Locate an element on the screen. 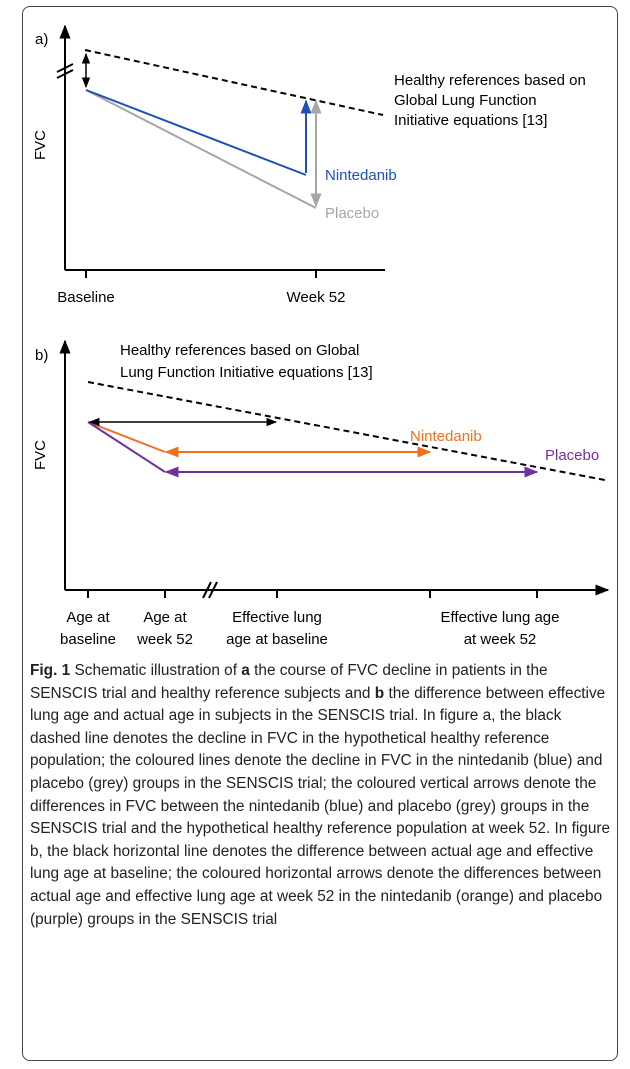 Image resolution: width=630 pixels, height=1069 pixels. caption-text: a is located at coordinates (245, 670).